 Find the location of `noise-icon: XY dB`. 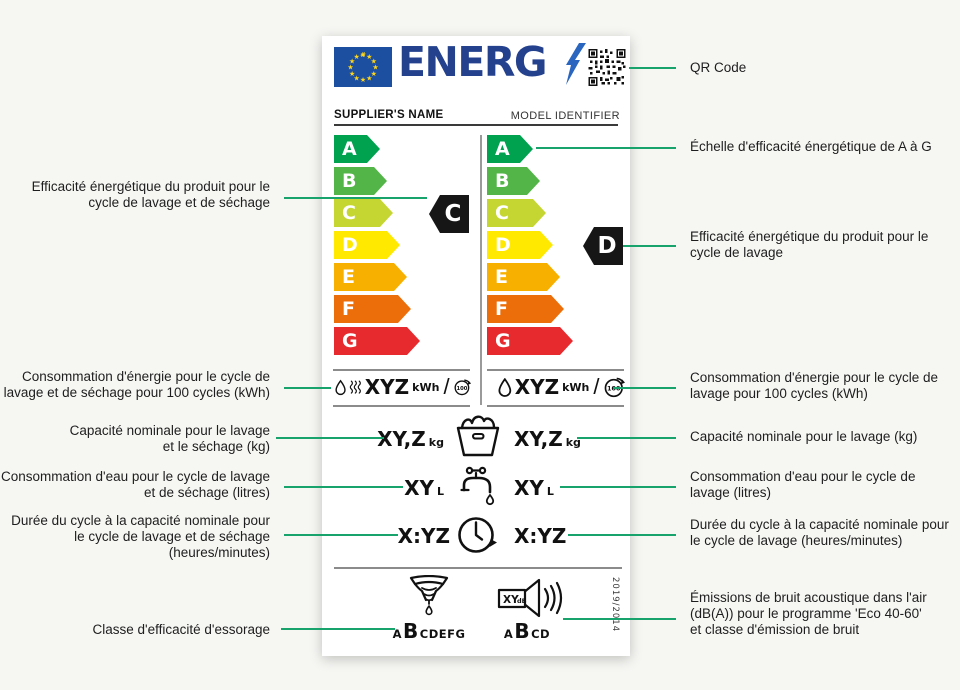

noise-icon: XY dB is located at coordinates (530, 598).